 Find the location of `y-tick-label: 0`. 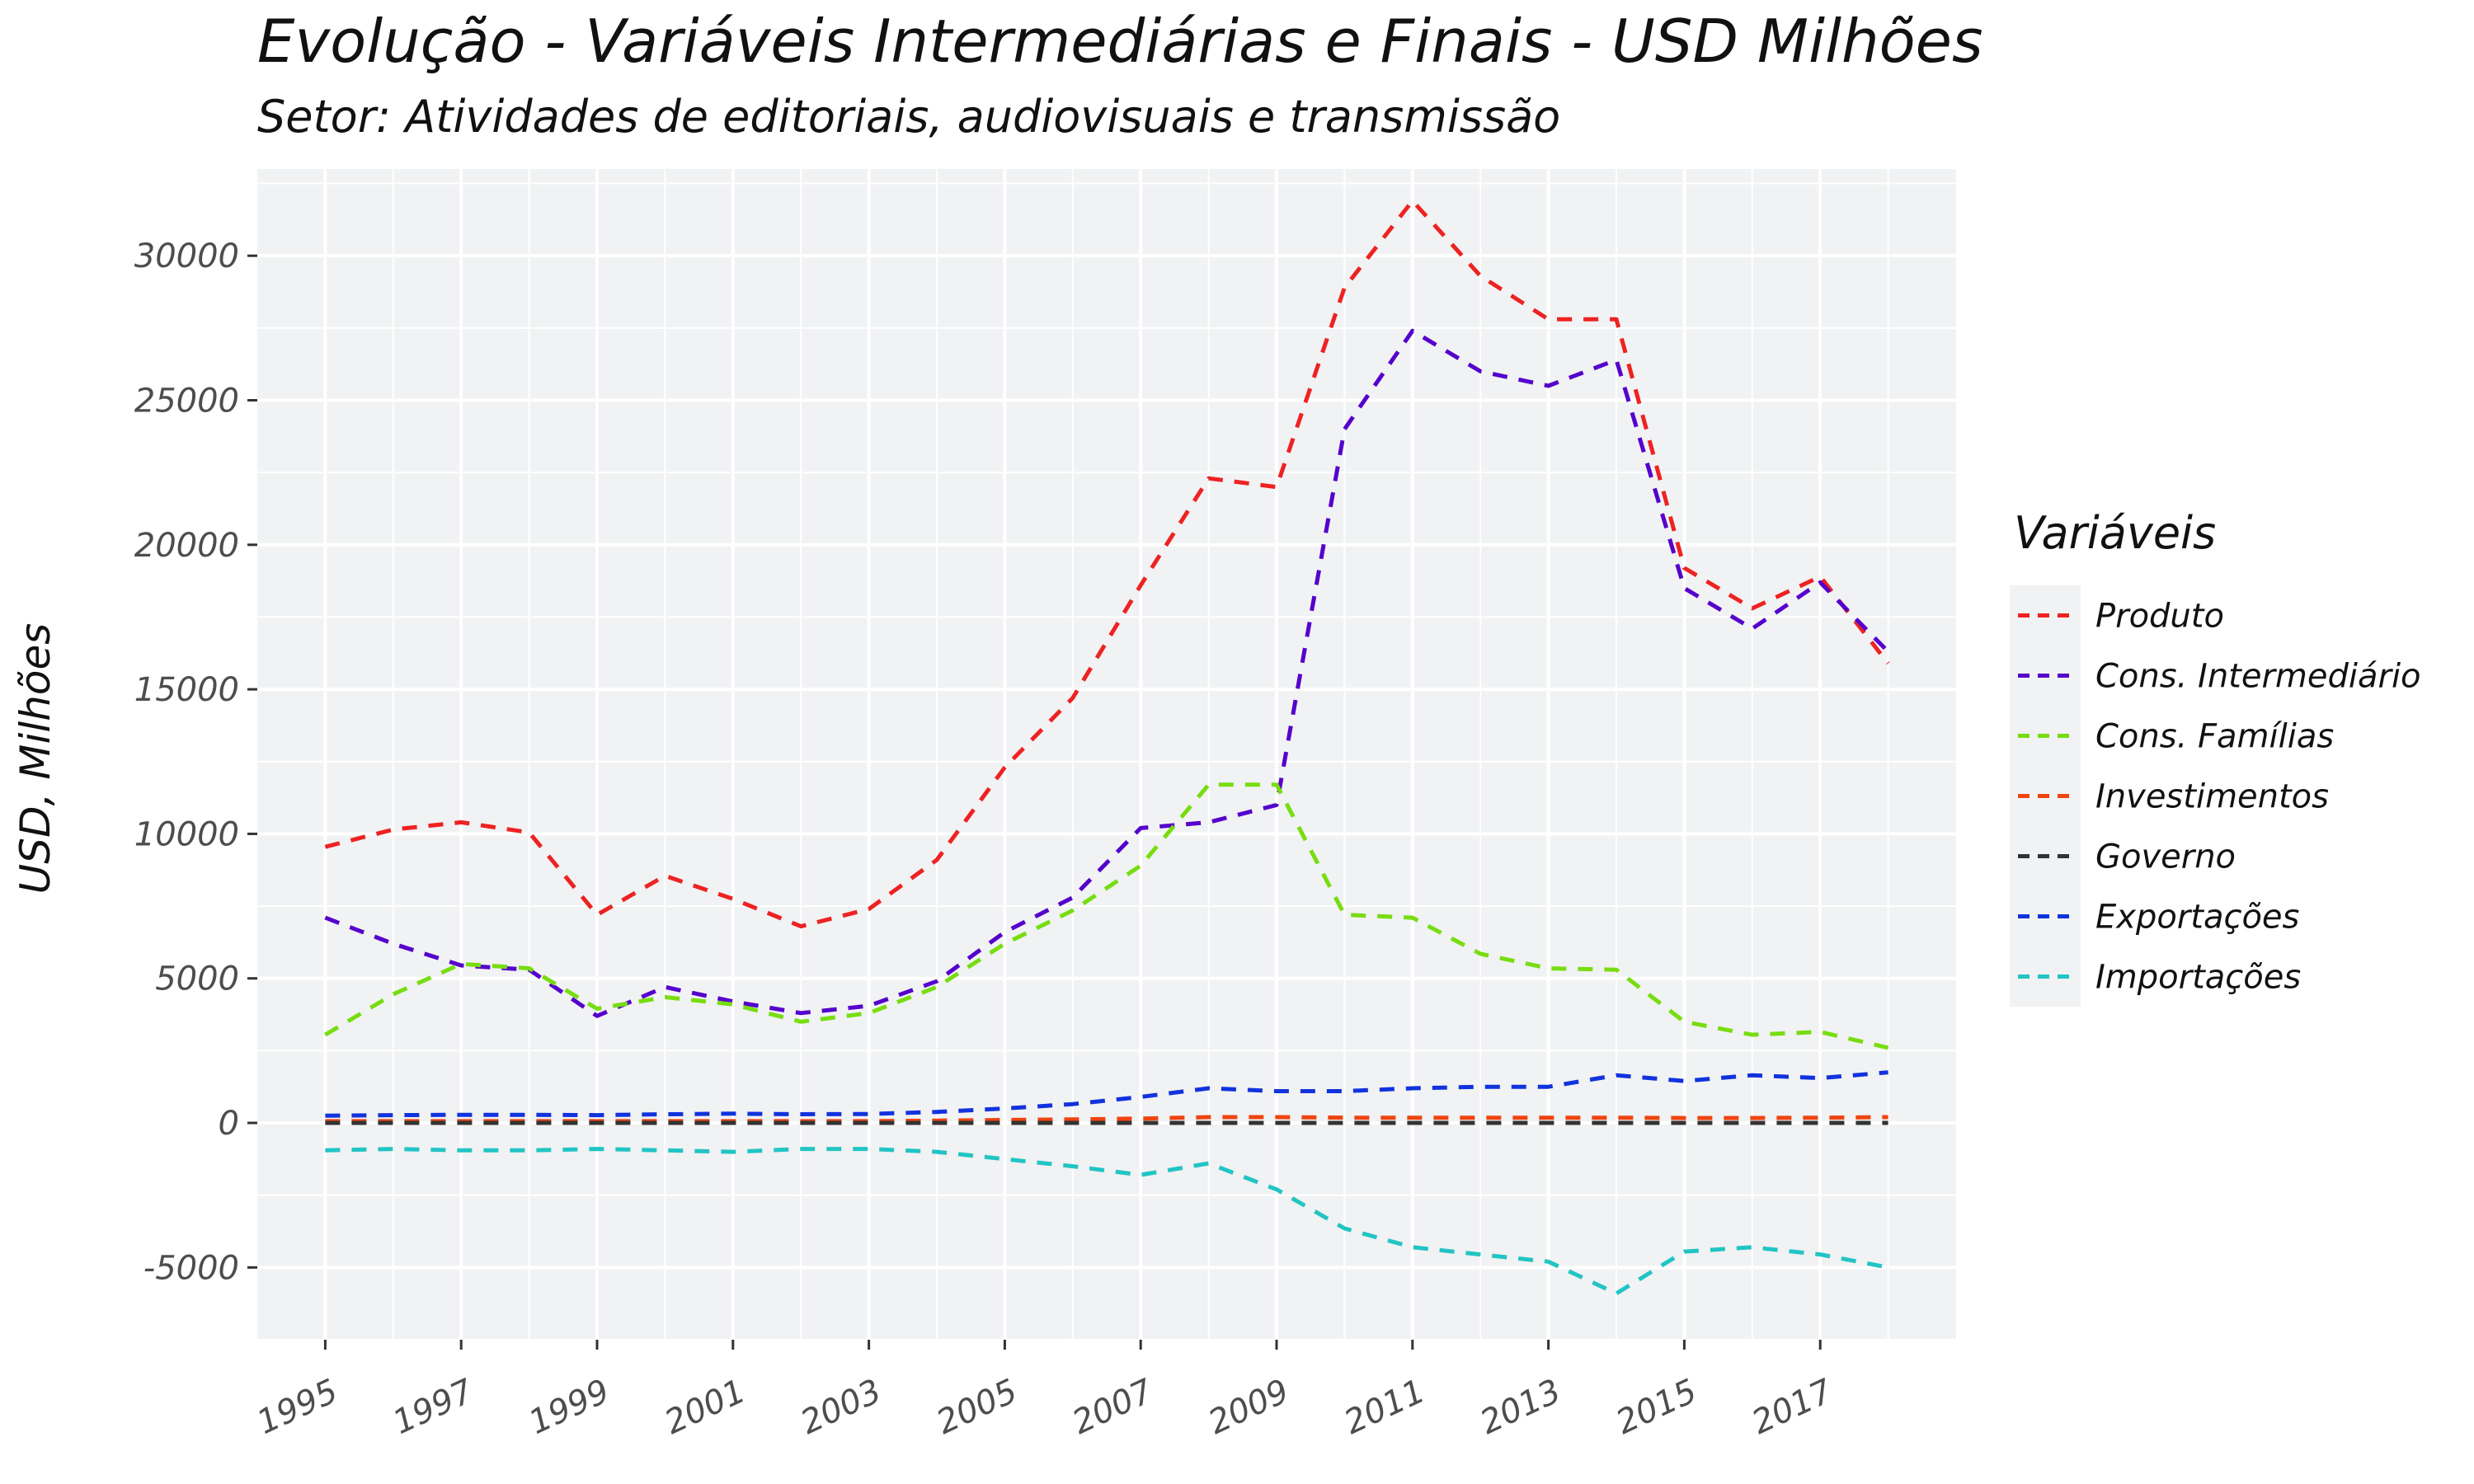

y-tick-label: 0 is located at coordinates (229, 1124).